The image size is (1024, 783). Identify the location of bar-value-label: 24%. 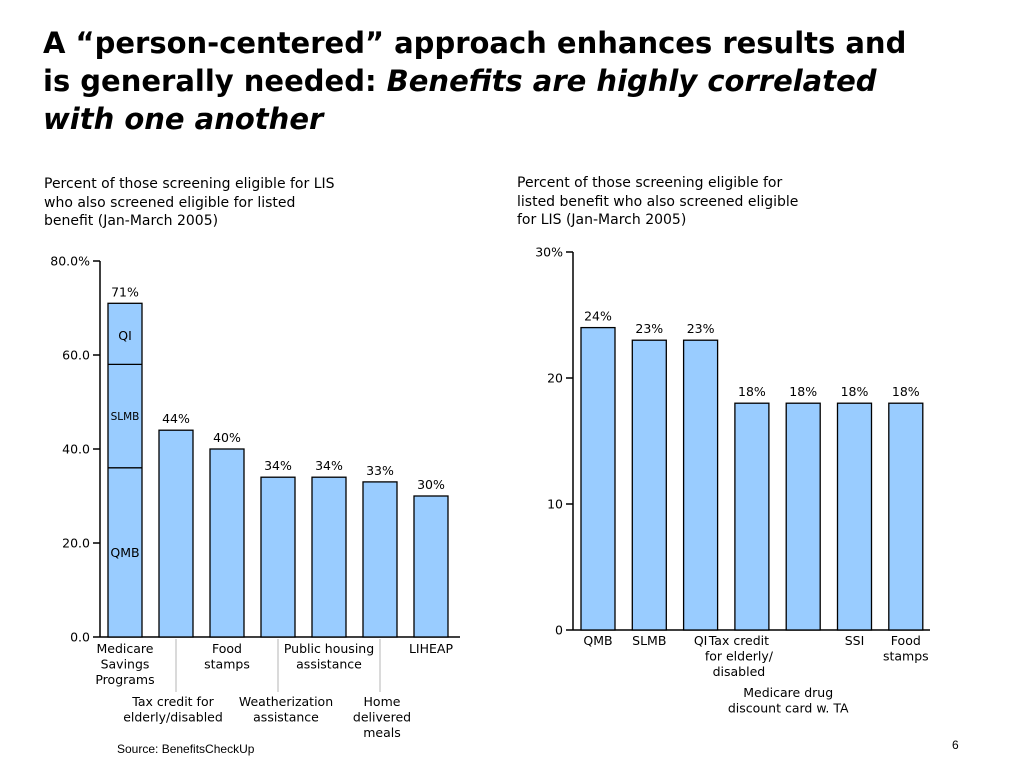
(598, 316).